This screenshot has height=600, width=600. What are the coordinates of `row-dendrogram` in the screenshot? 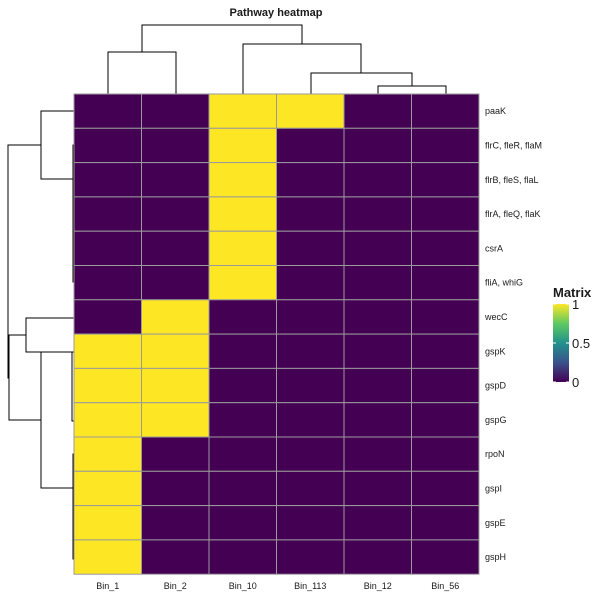 It's located at (40, 335).